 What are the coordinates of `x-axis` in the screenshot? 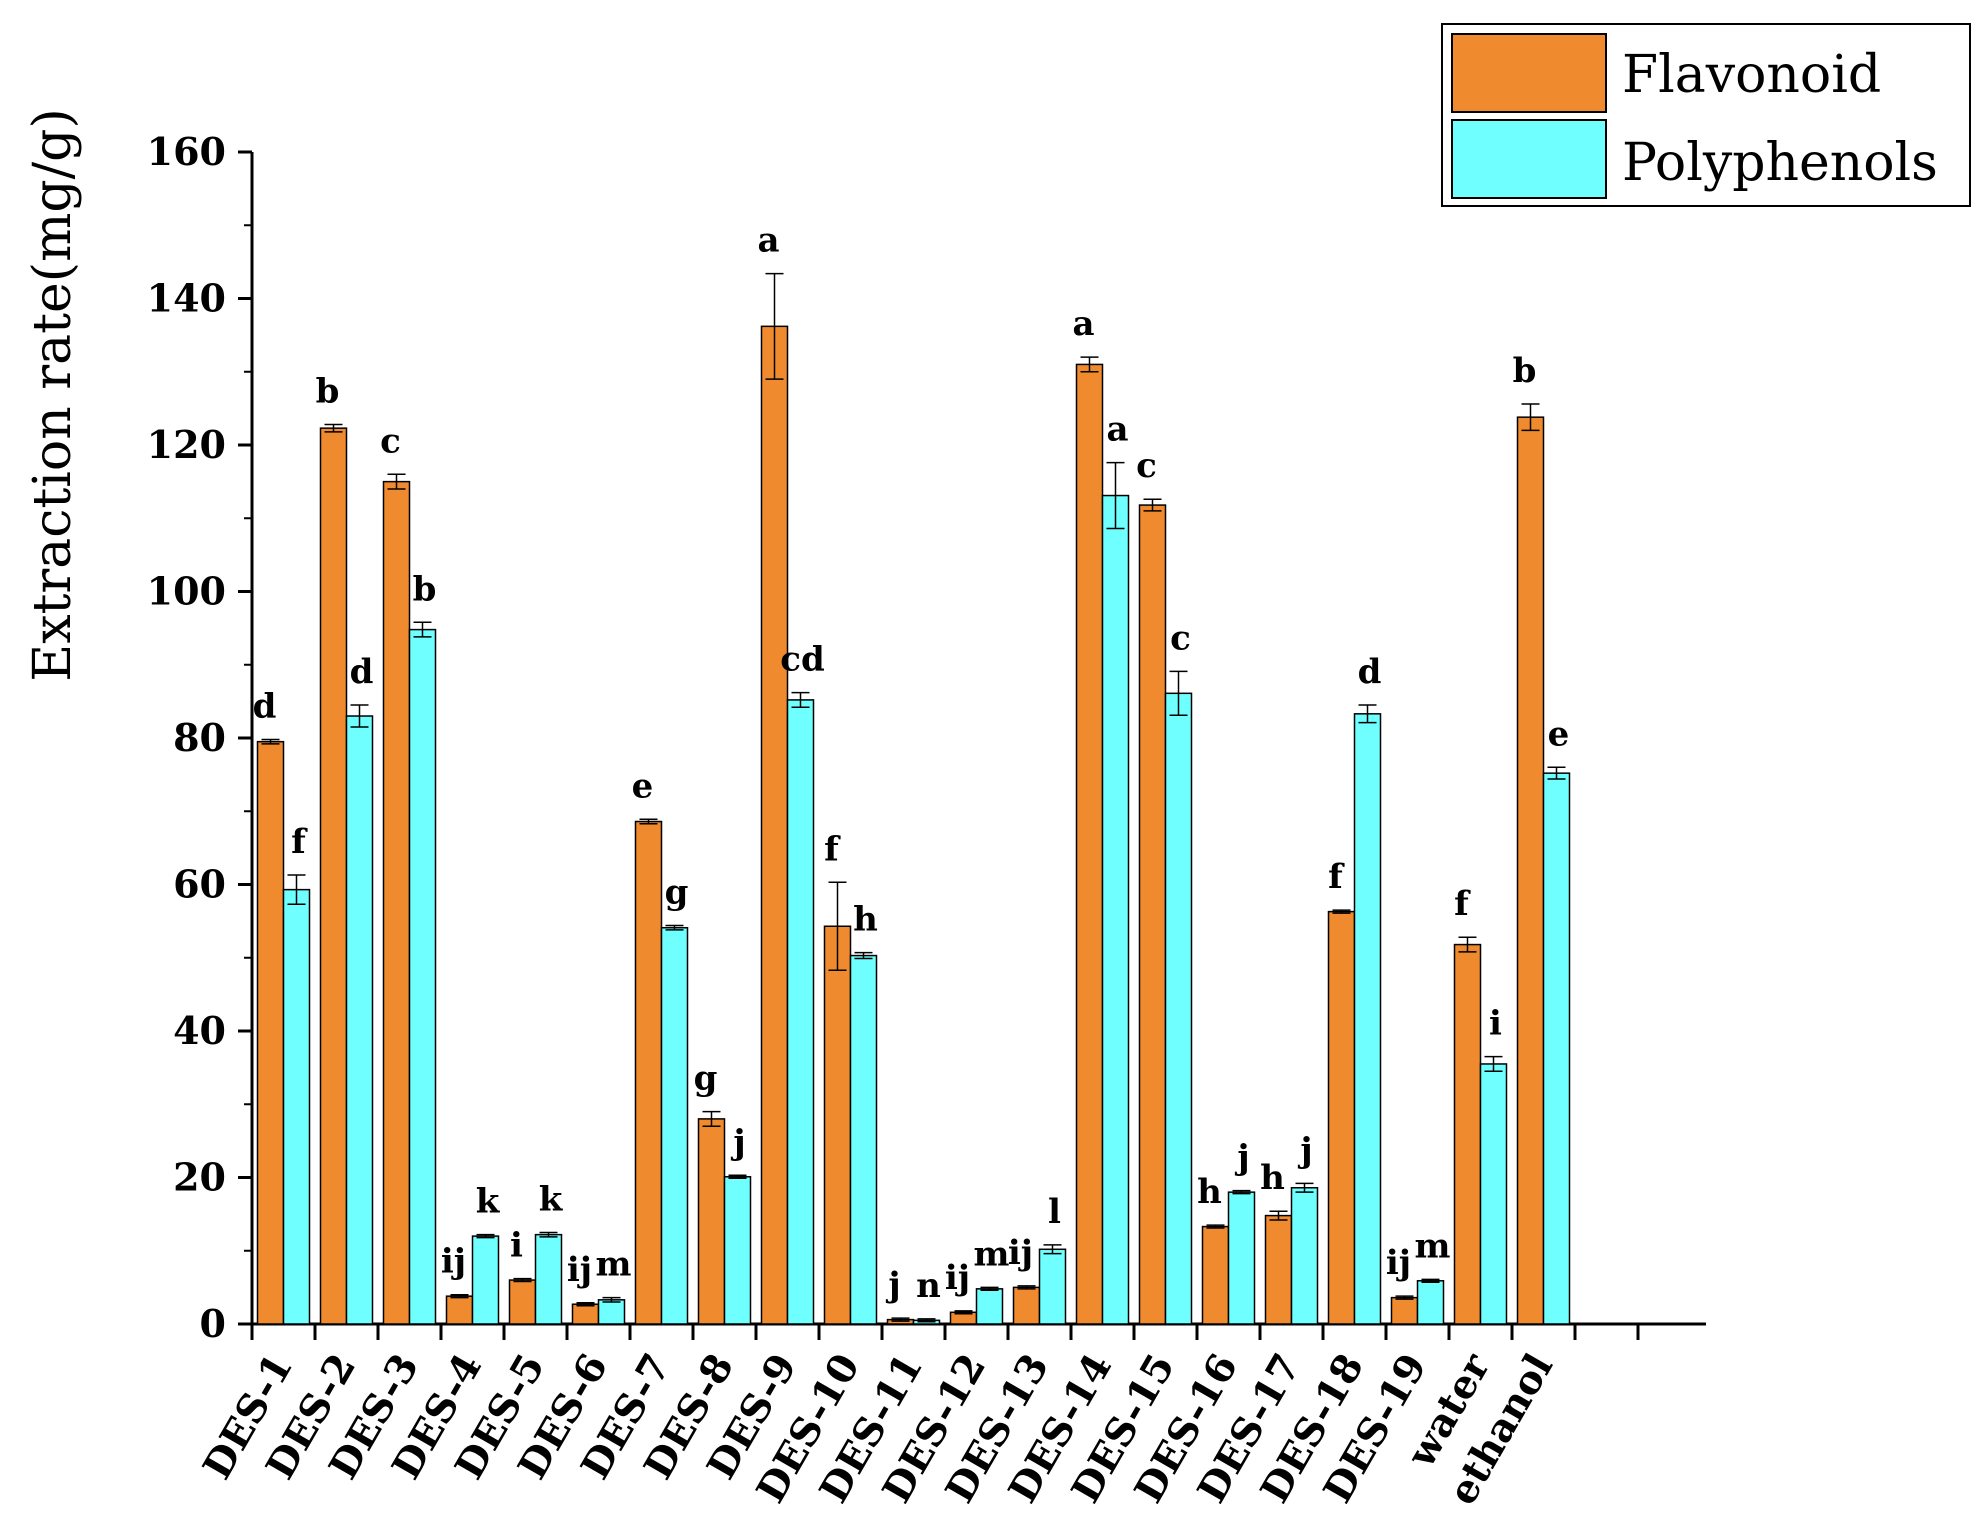 It's located at (978, 1331).